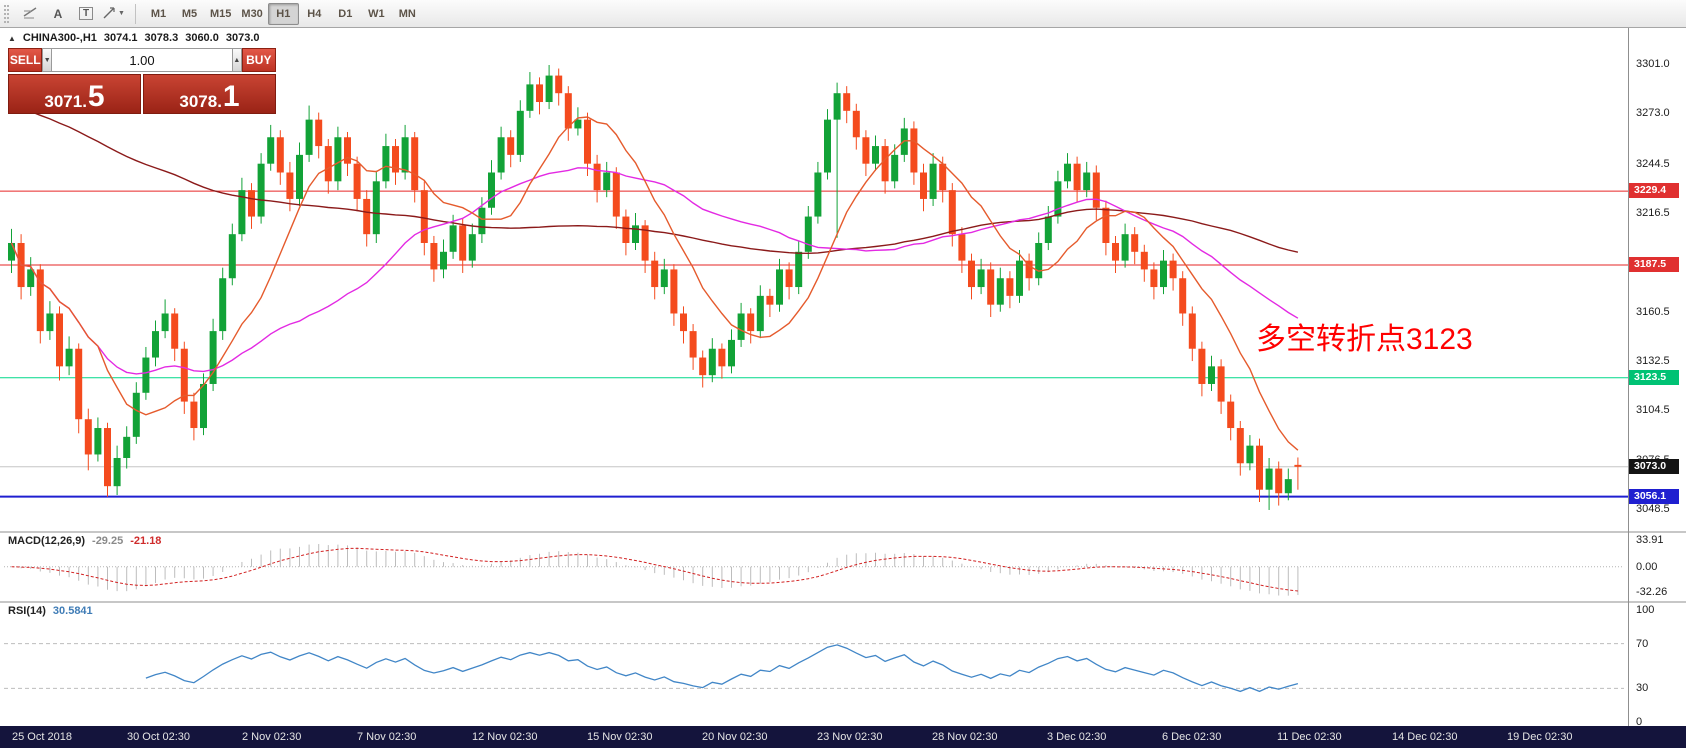 The width and height of the screenshot is (1686, 748). Describe the element at coordinates (1645, 610) in the screenshot. I see `rsi-axis-label: 100` at that location.